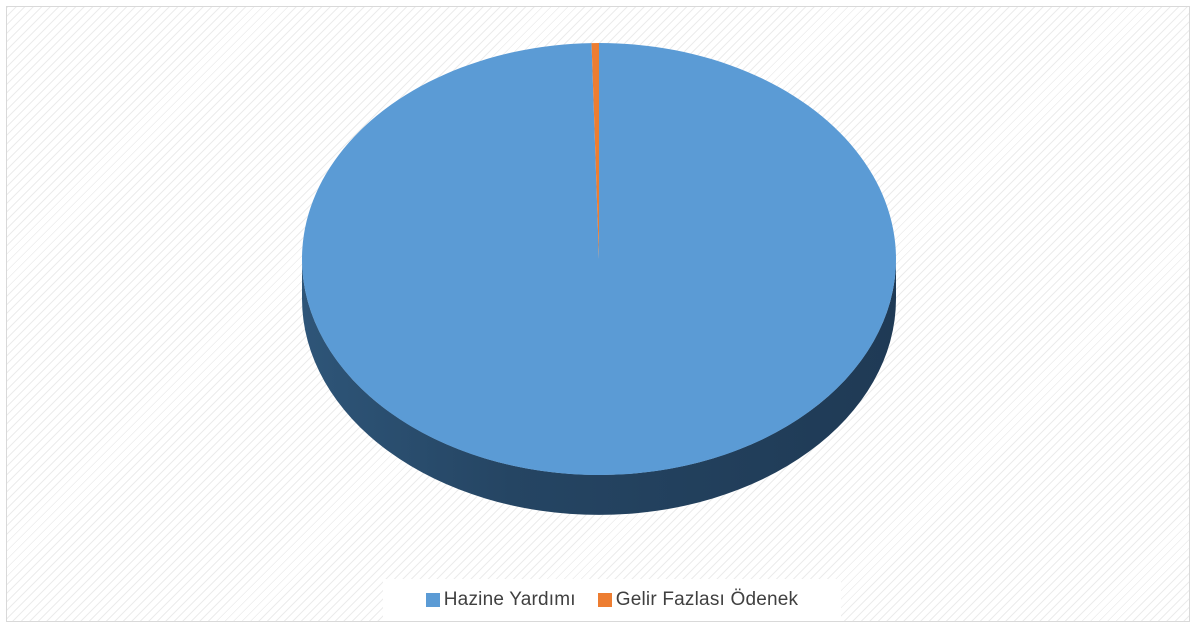 The height and width of the screenshot is (628, 1196). What do you see at coordinates (509, 599) in the screenshot?
I see `legend-label: Hazine Yardımı` at bounding box center [509, 599].